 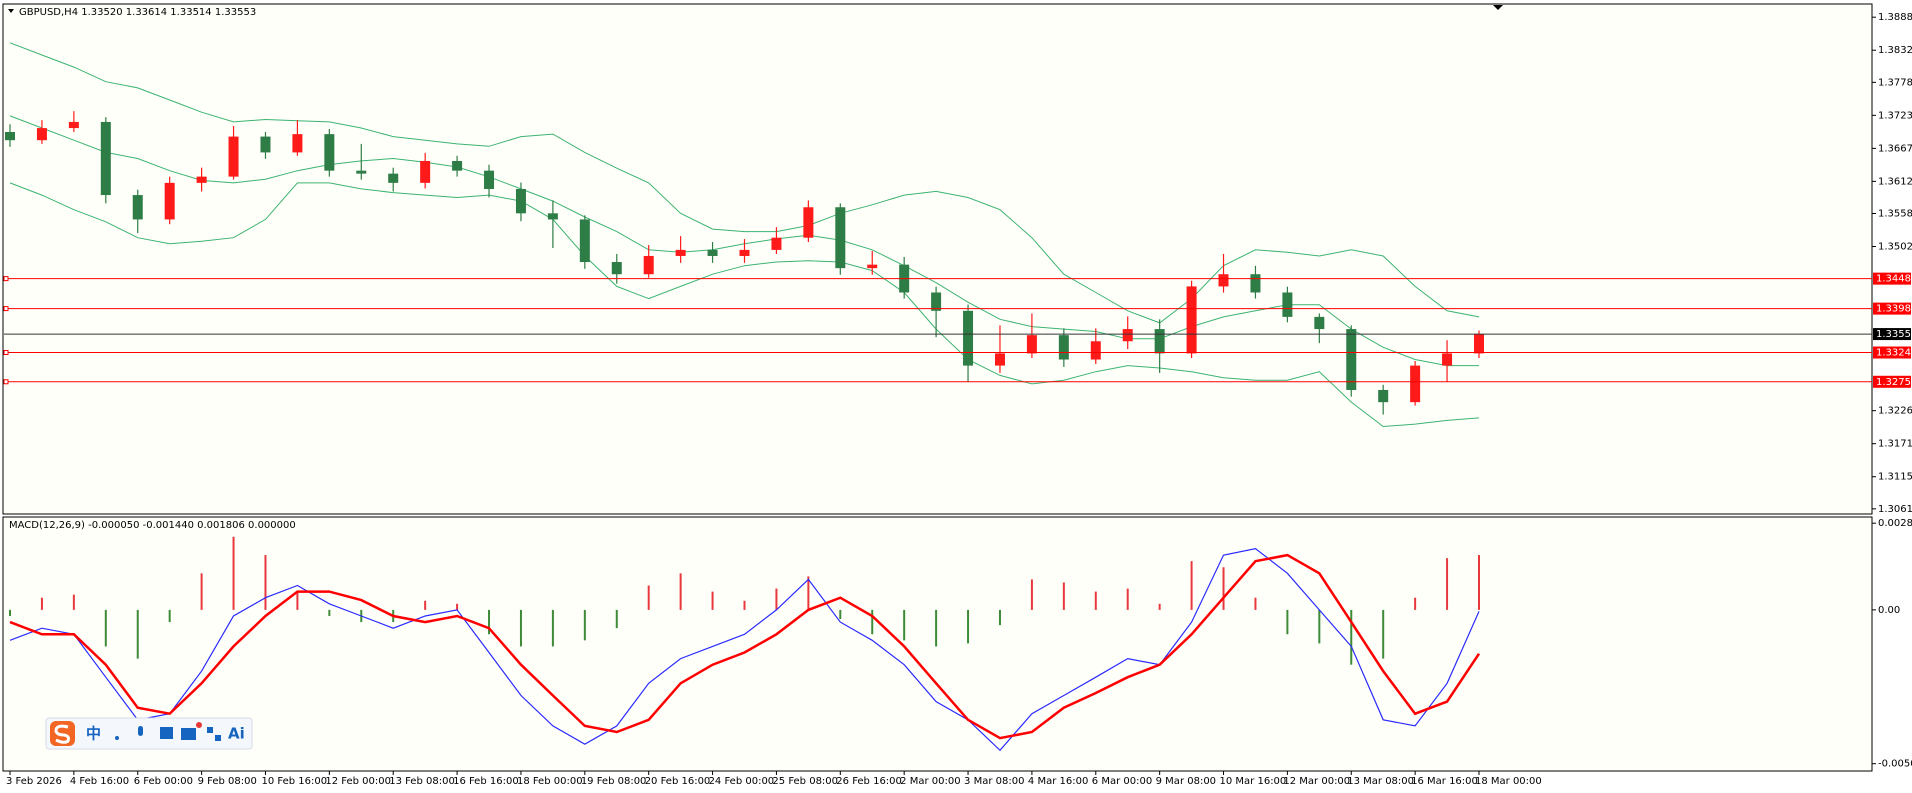 What do you see at coordinates (1058, 781) in the screenshot?
I see `x-tick-label: 4 Mar 16:00` at bounding box center [1058, 781].